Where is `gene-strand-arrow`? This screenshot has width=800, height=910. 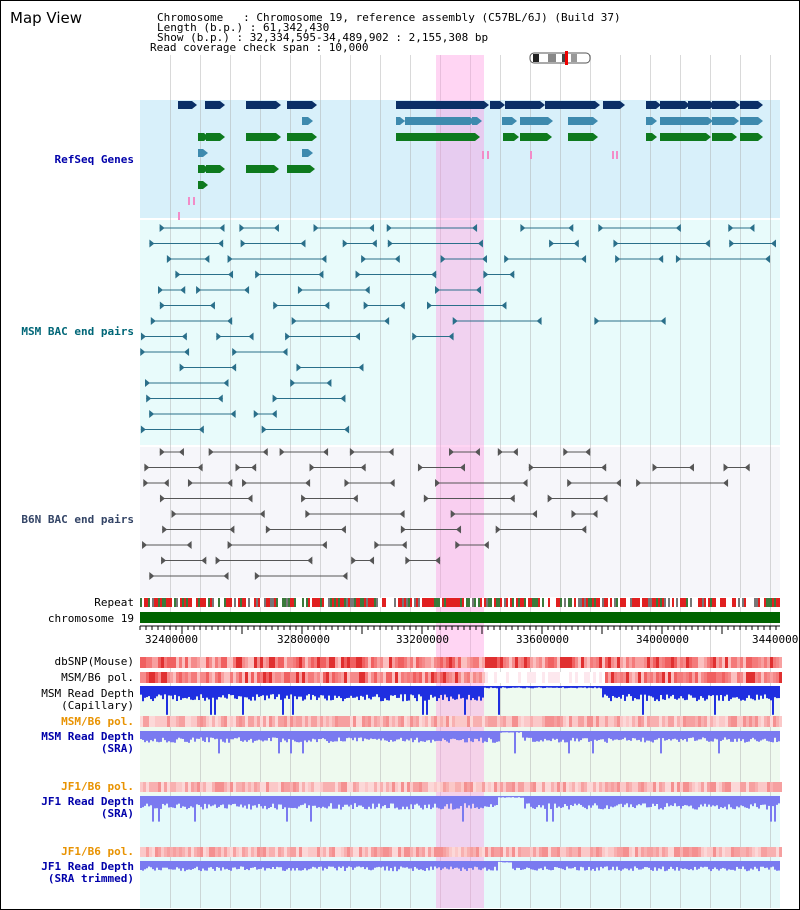
gene-strand-arrow is located at coordinates (194, 105).